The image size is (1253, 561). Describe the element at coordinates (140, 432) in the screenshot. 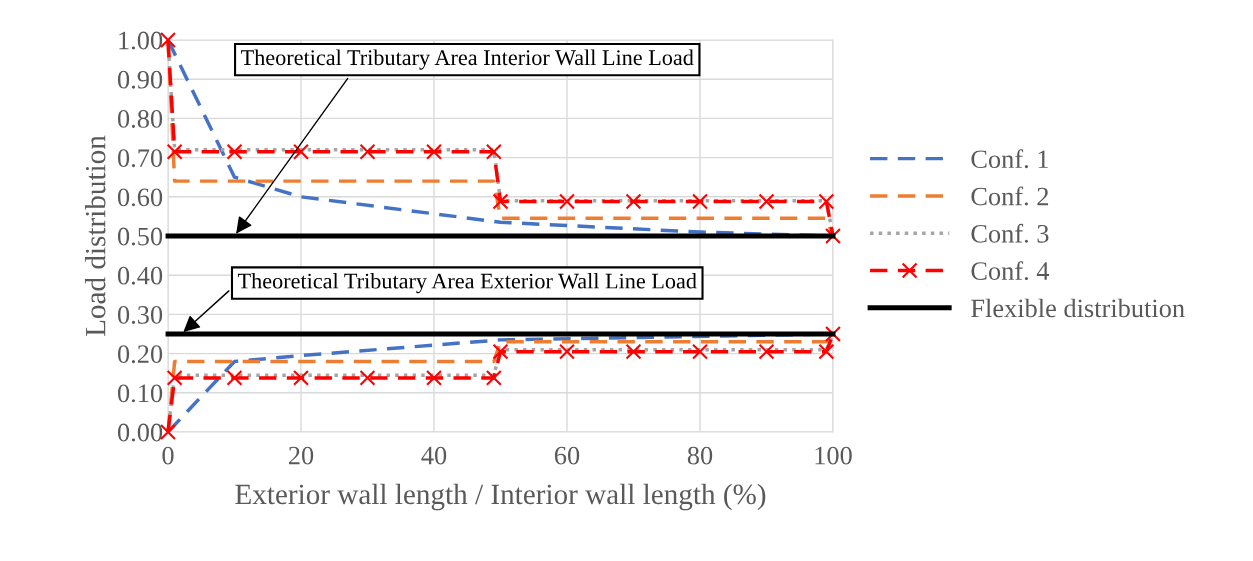

I see `y-tick-label: 0.00` at that location.